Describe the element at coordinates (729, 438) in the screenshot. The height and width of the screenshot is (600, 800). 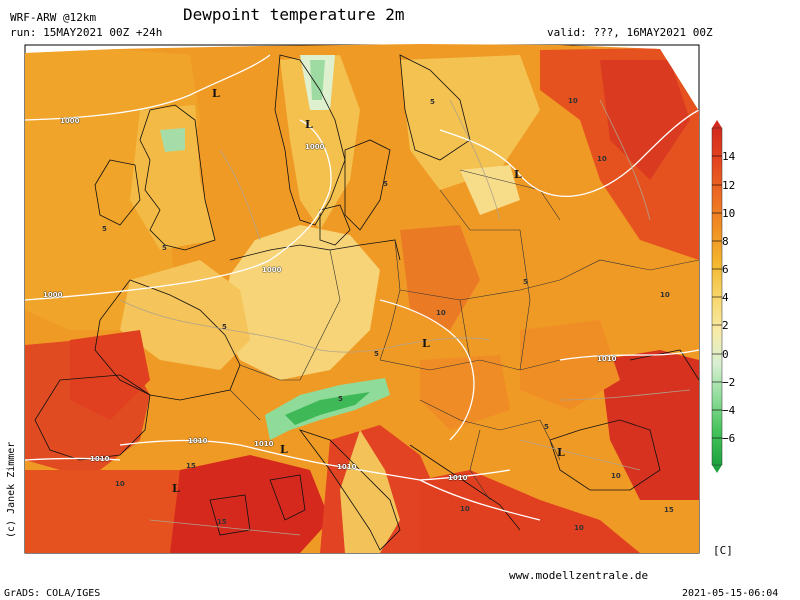
I see `colorbar-label: −6` at that location.